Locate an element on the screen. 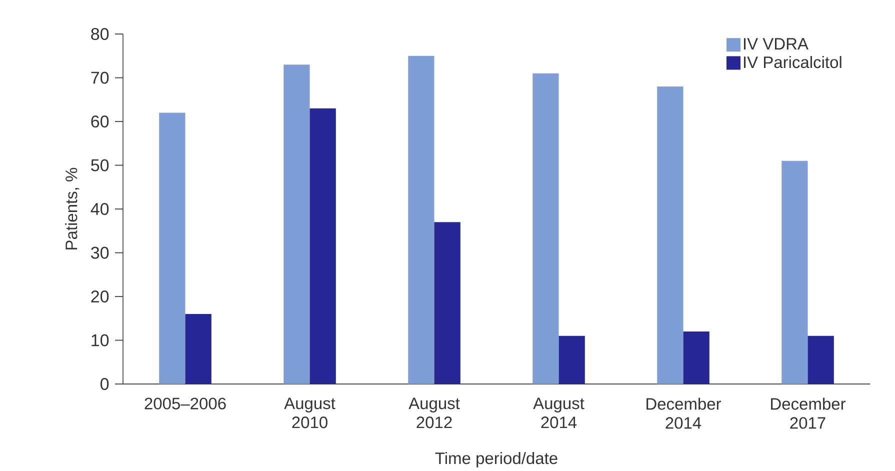 The width and height of the screenshot is (895, 471). y-axis-title: Patients, % is located at coordinates (72, 209).